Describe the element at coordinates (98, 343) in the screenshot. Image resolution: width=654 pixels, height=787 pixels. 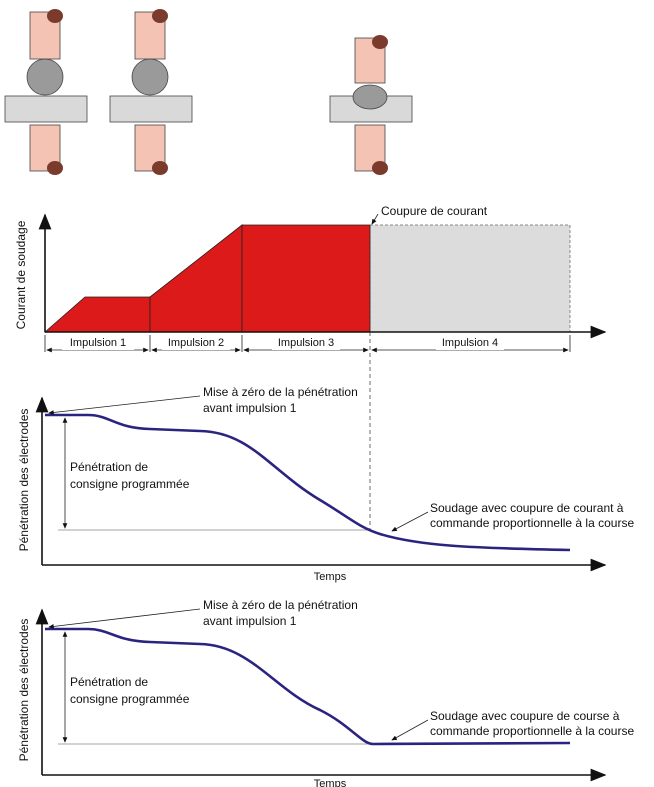
I see `pulse-label: Impulsion 1` at that location.